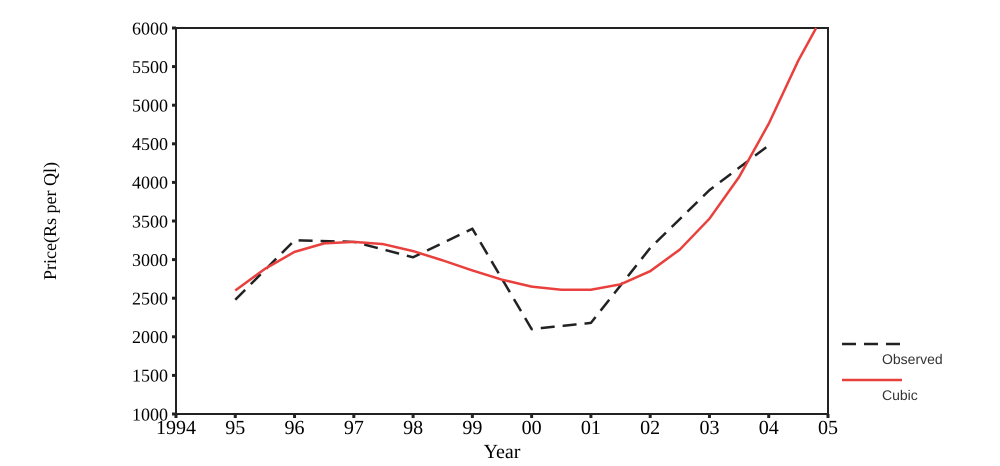 This screenshot has height=466, width=1000. What do you see at coordinates (650, 428) in the screenshot?
I see `x-tick-label: 02` at bounding box center [650, 428].